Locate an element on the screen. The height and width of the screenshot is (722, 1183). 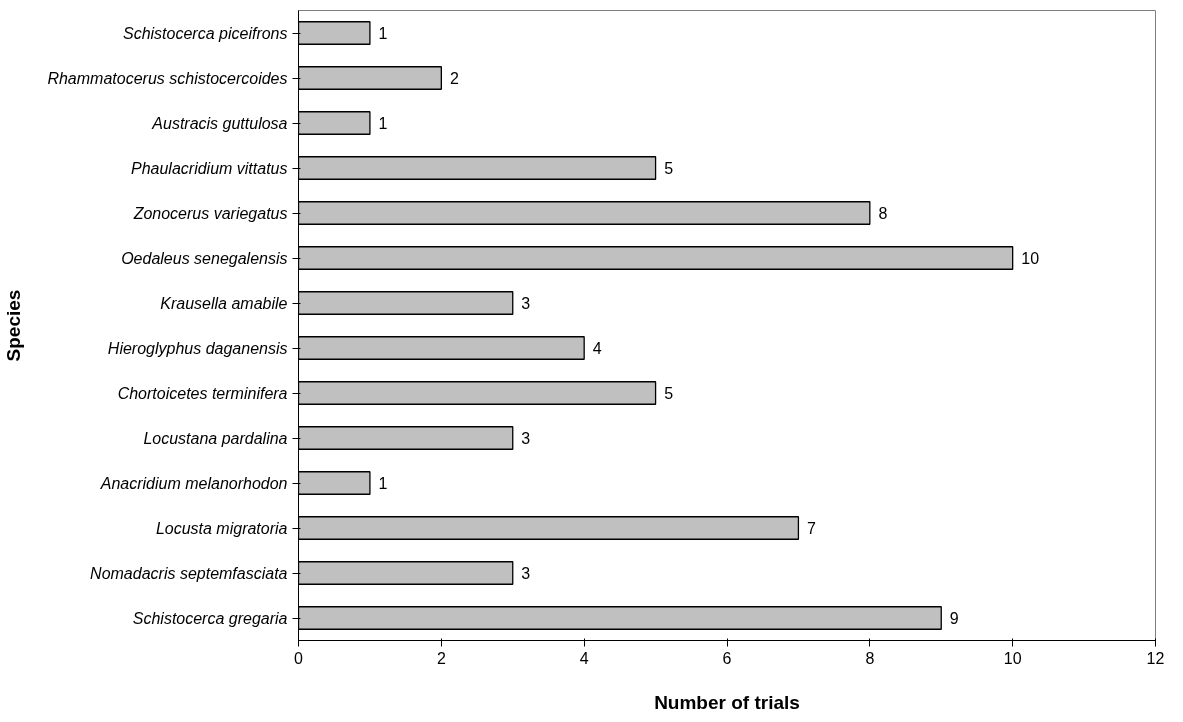
y-tick-label: Nomadacris septemfasciata is located at coordinates (189, 573).